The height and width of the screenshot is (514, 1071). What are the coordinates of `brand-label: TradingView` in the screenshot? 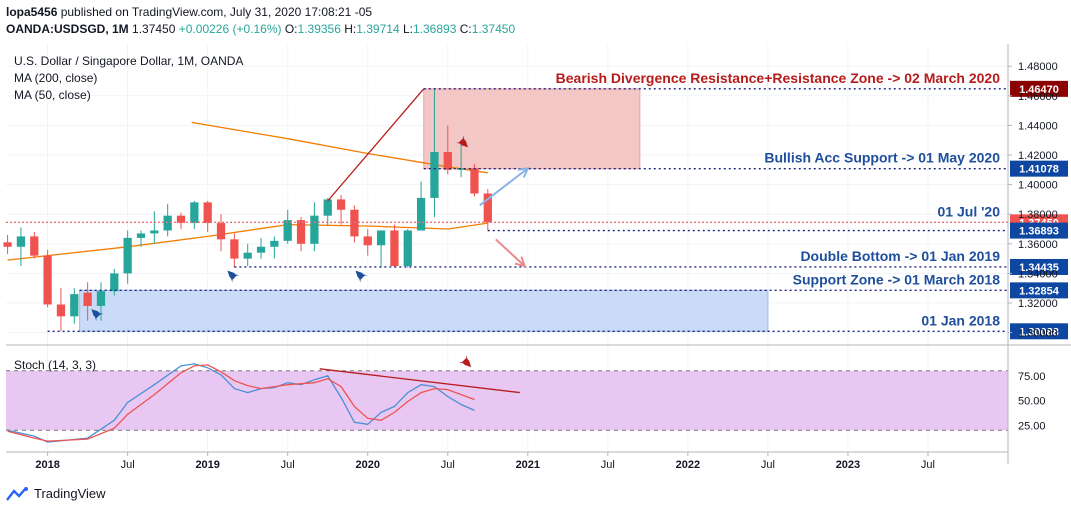 It's located at (70, 493).